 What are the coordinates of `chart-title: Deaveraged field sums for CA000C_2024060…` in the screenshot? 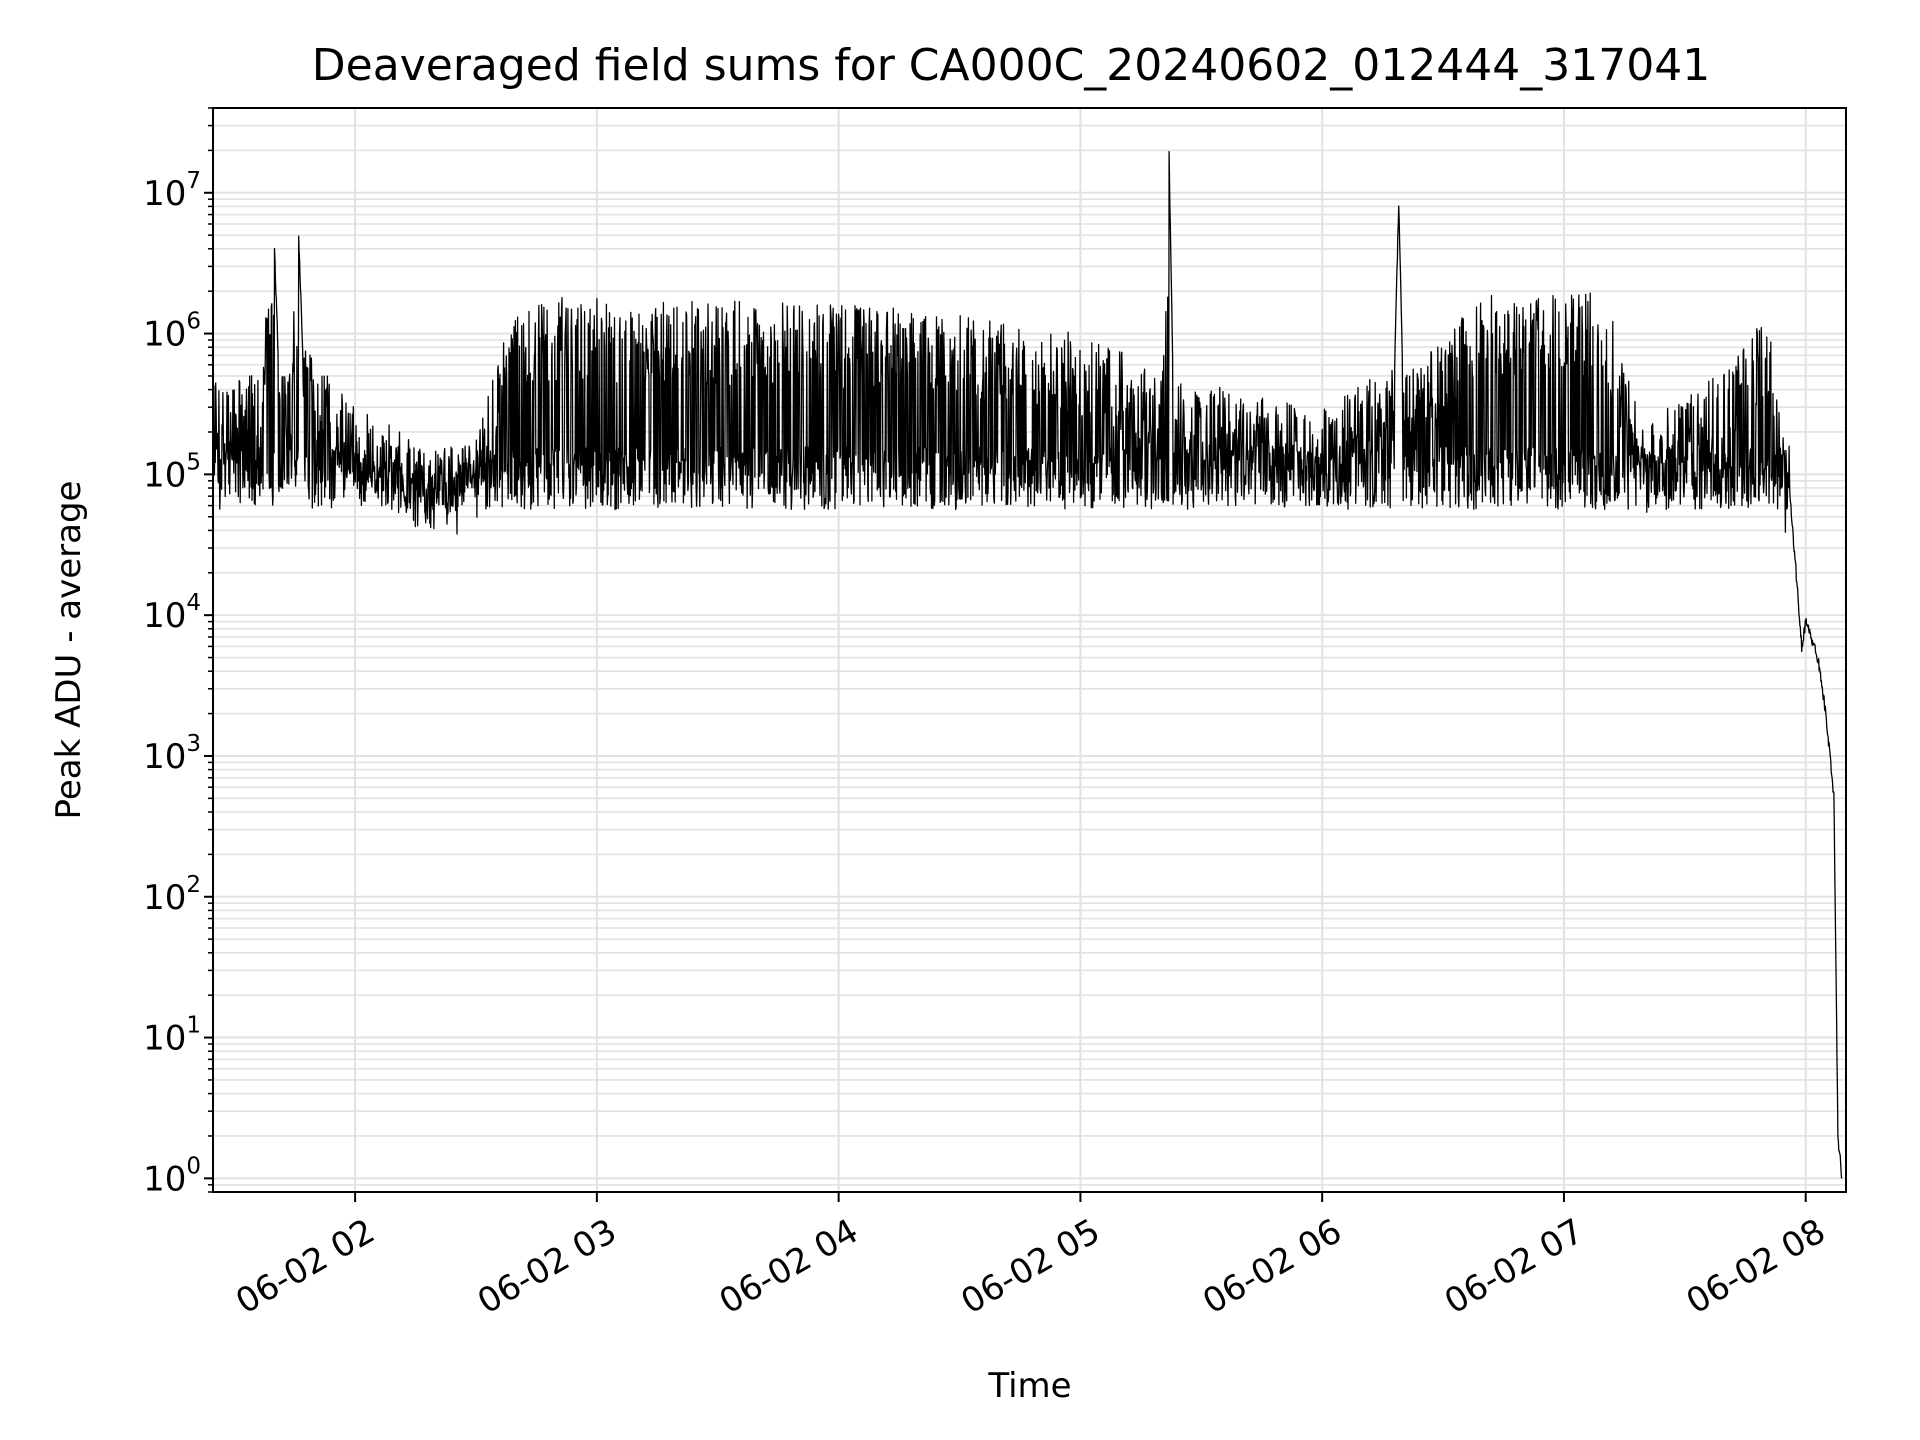 It's located at (1011, 65).